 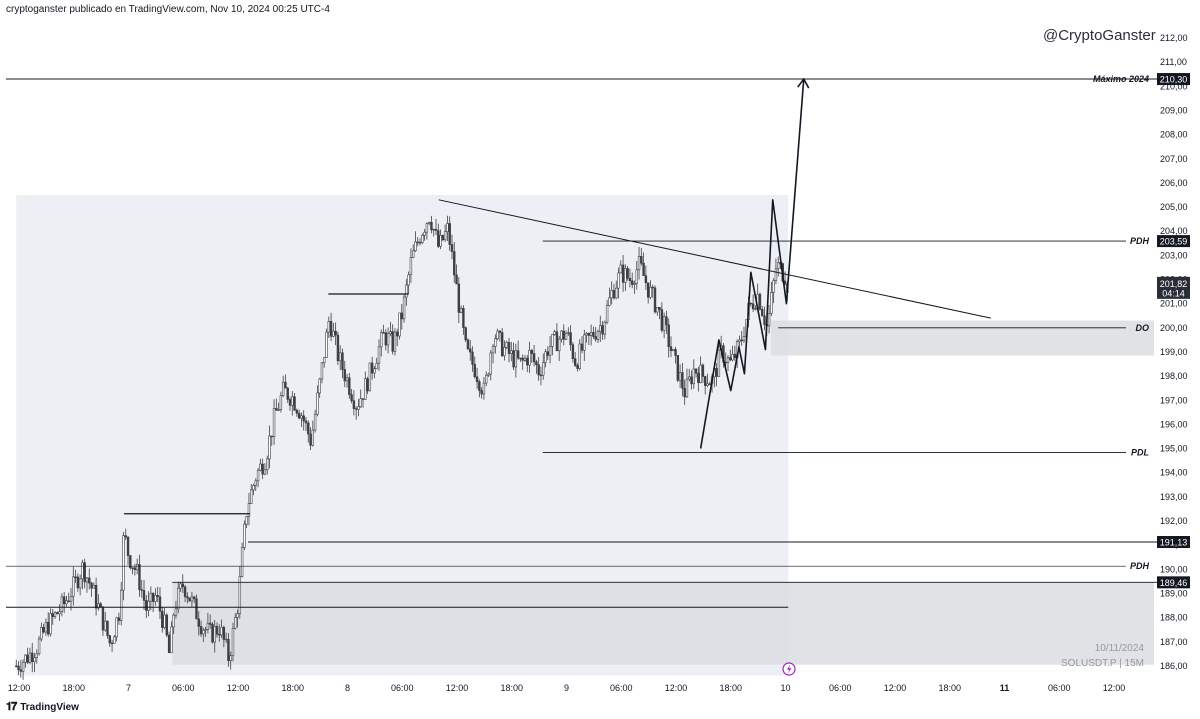 What do you see at coordinates (1174, 231) in the screenshot?
I see `y-tick-label: 204,00` at bounding box center [1174, 231].